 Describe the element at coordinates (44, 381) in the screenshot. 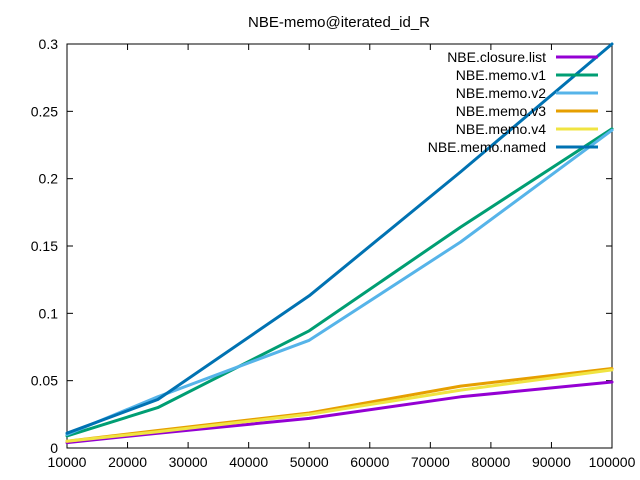

I see `y-tick-label: 0.05` at that location.